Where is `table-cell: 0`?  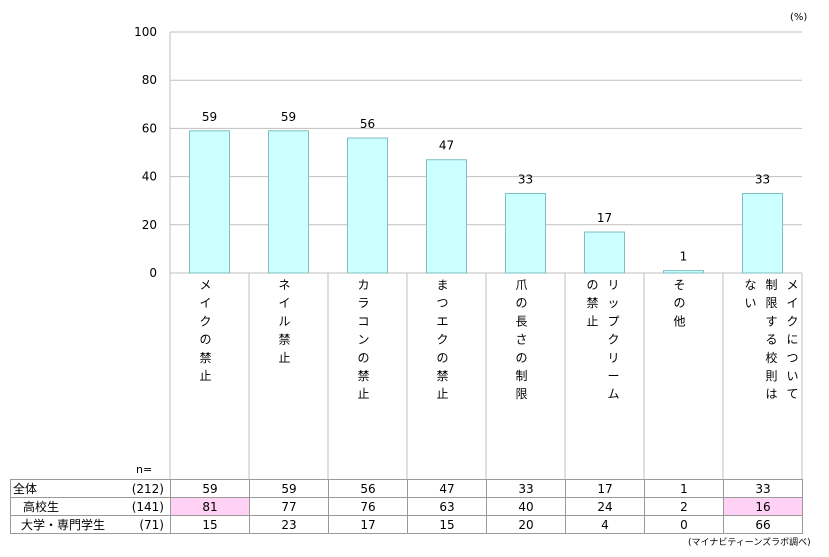
table-cell: 0 is located at coordinates (684, 524).